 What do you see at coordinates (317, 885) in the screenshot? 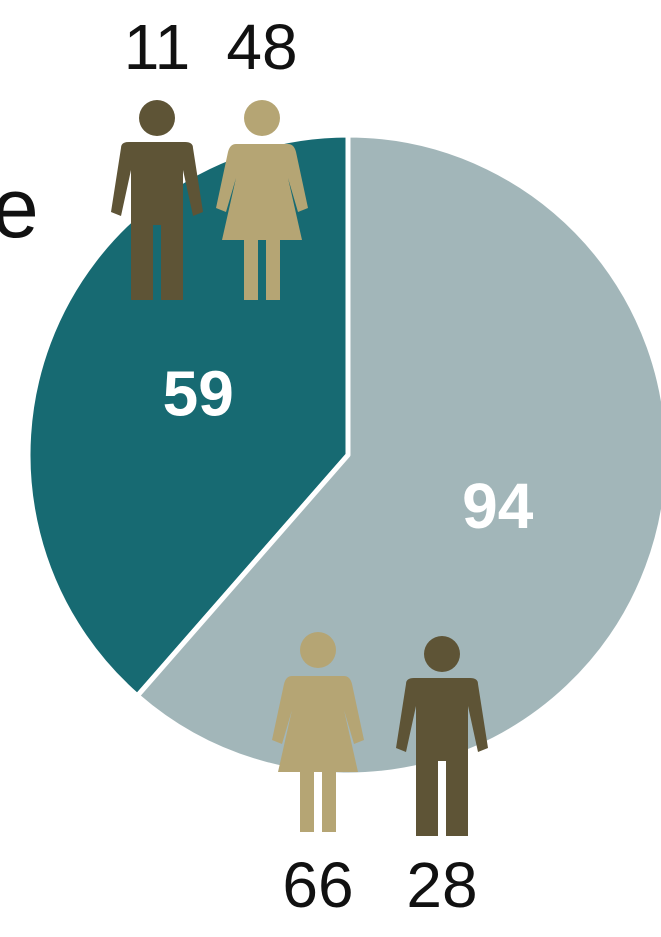
I see `breakdown-label: 66` at bounding box center [317, 885].